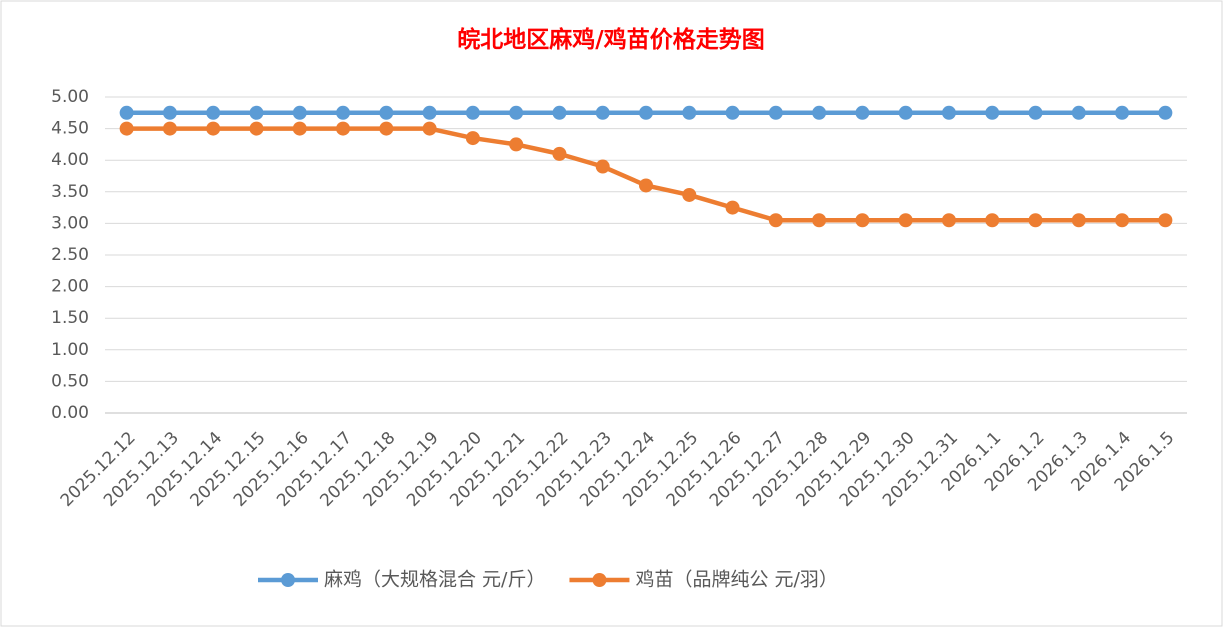 This screenshot has width=1223, height=627. What do you see at coordinates (70, 160) in the screenshot?
I see `y-tick-label: 4.00` at bounding box center [70, 160].